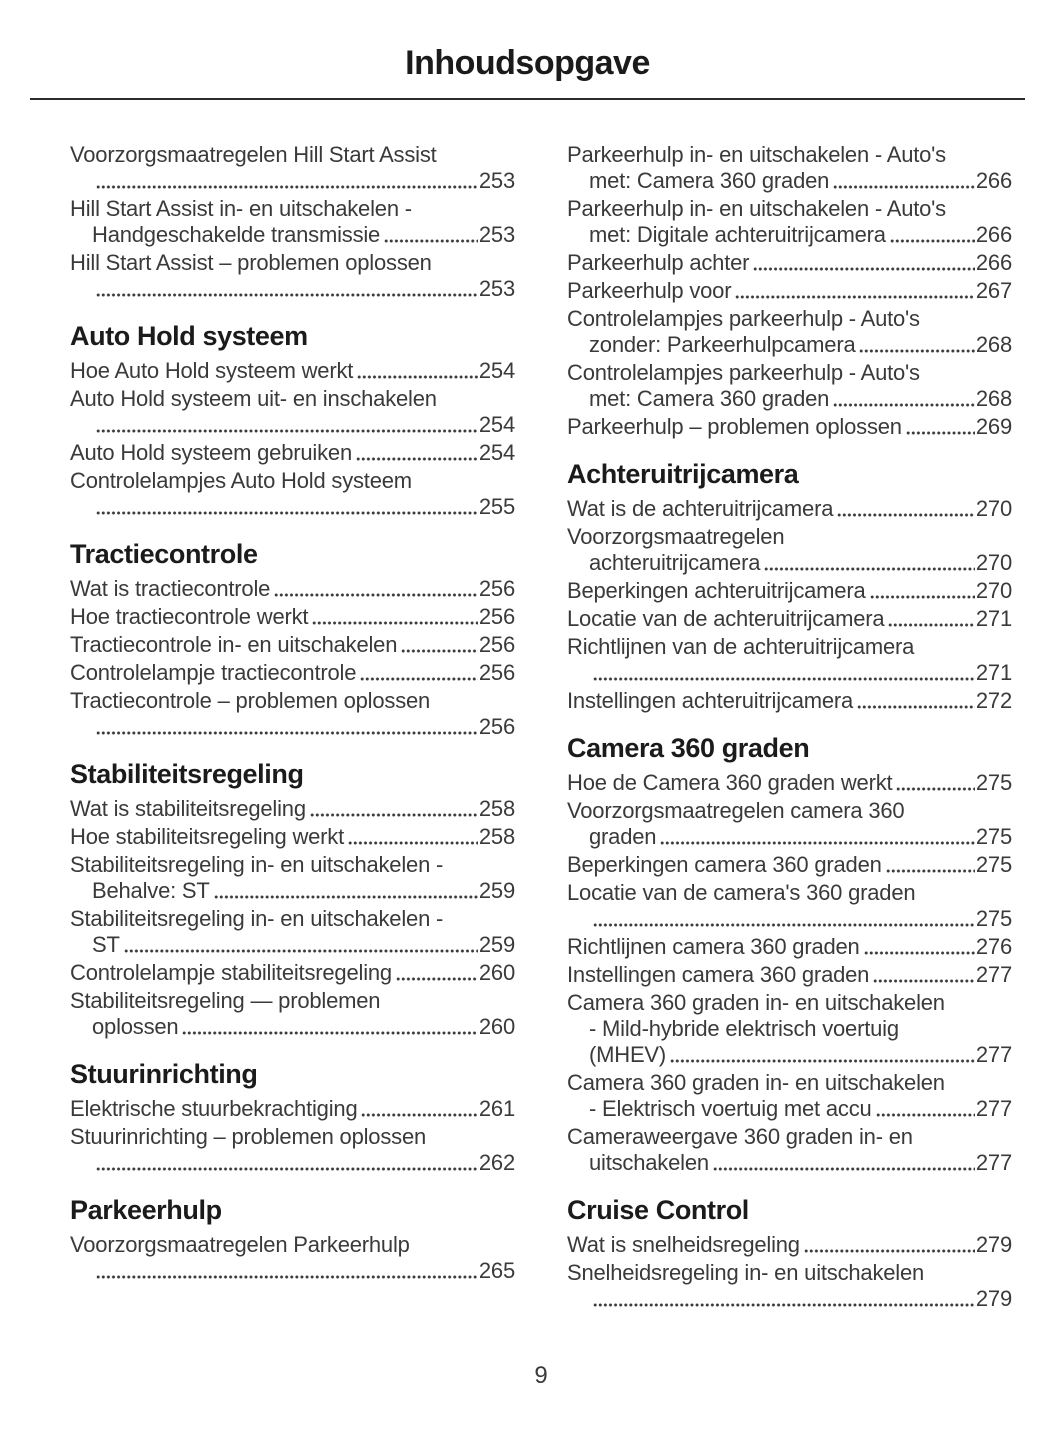 The height and width of the screenshot is (1448, 1055). What do you see at coordinates (496, 1026) in the screenshot?
I see `toc-page-number: 260` at bounding box center [496, 1026].